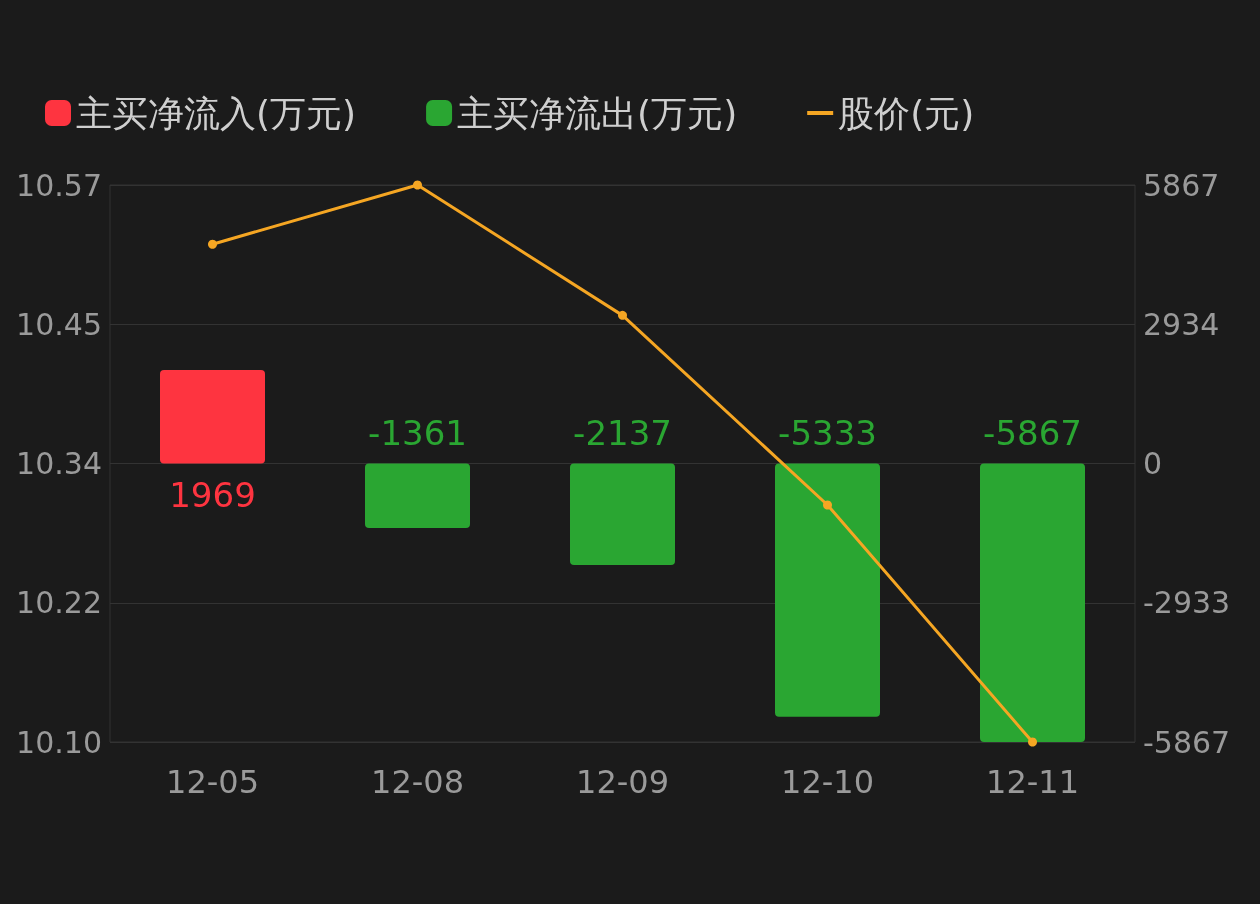 This screenshot has width=1260, height=904. What do you see at coordinates (1187, 742) in the screenshot?
I see `y2-tick-label: -5867` at bounding box center [1187, 742].